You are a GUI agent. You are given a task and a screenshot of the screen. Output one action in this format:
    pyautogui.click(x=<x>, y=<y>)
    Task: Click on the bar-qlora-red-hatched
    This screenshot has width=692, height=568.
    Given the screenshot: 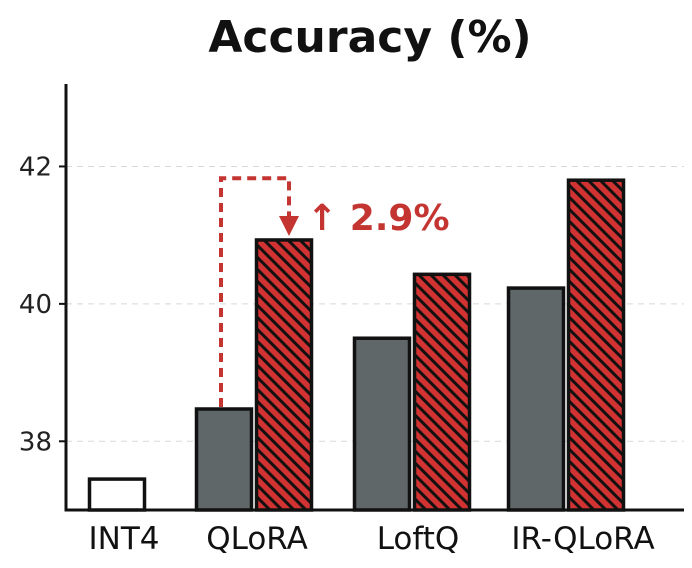 What is the action you would take?
    pyautogui.click(x=284, y=375)
    